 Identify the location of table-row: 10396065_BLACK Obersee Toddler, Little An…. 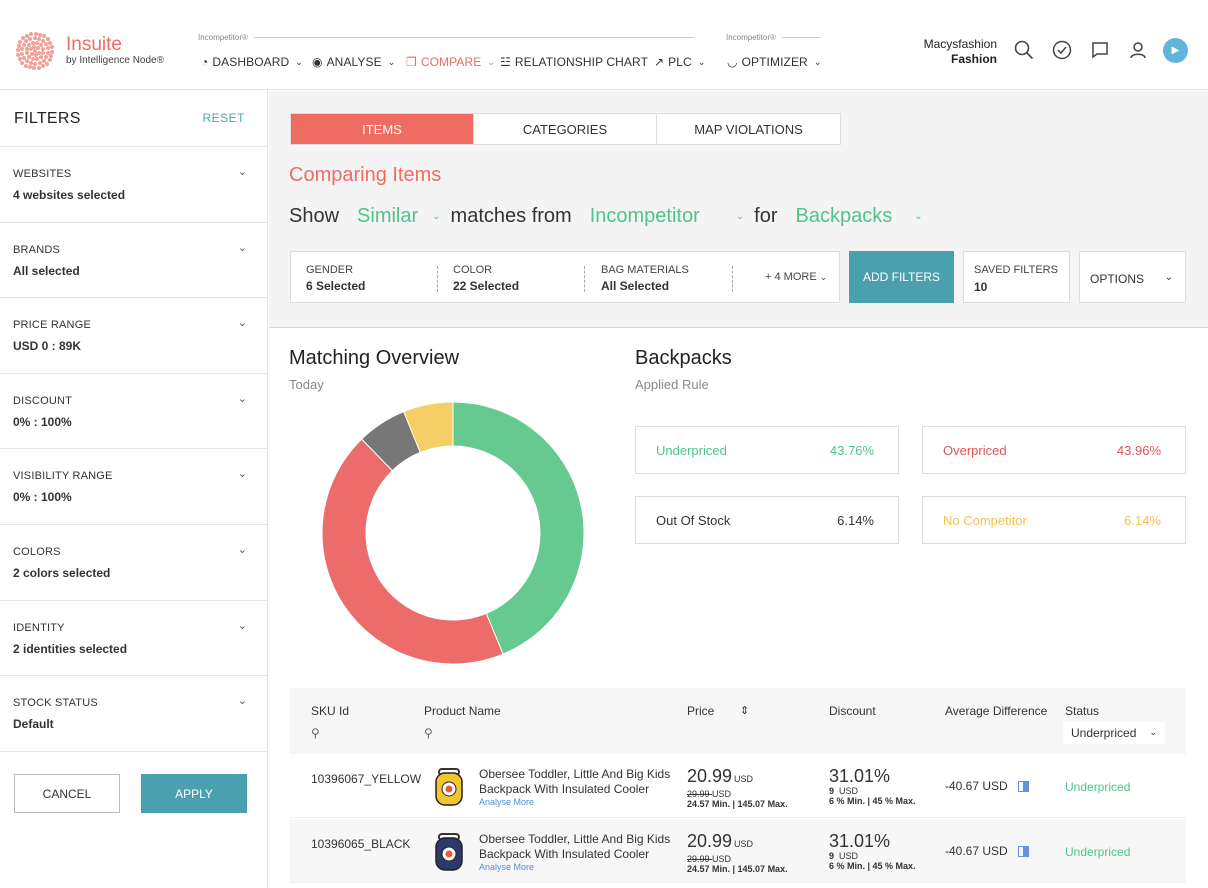
(738, 851).